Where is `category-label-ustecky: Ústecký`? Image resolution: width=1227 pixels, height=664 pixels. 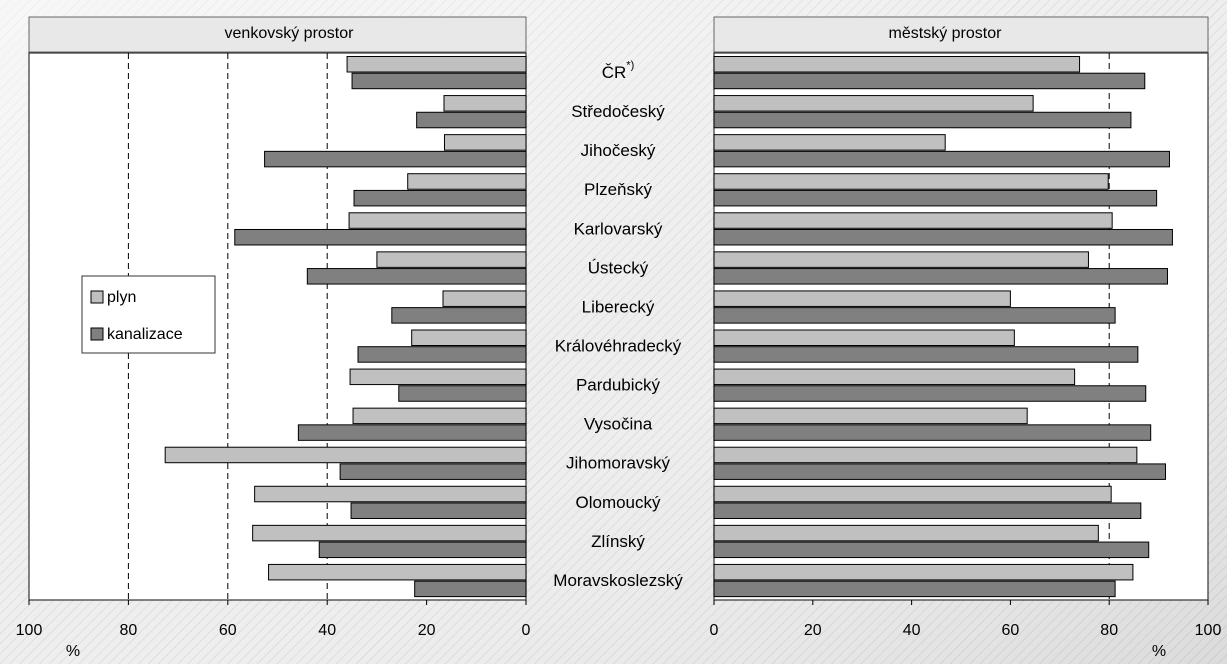 category-label-ustecky: Ústecký is located at coordinates (618, 267).